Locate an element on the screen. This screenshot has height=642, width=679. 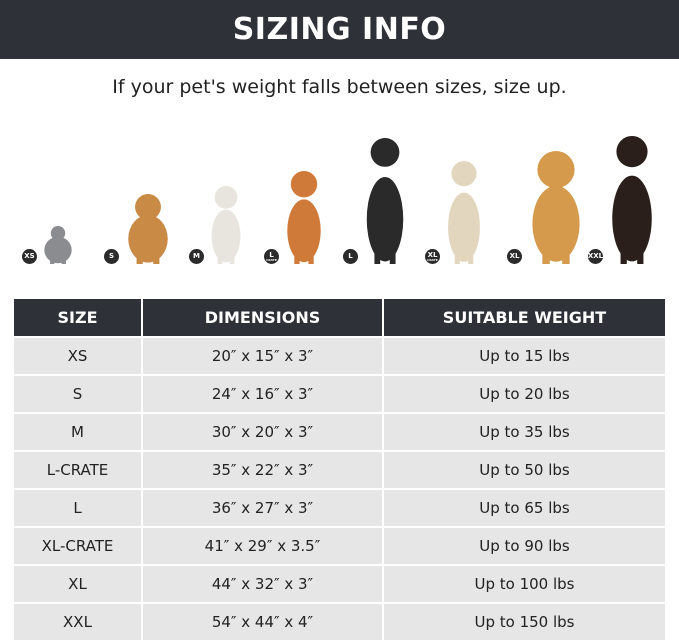
weight-cell: Up to 50 lbs is located at coordinates (524, 469).